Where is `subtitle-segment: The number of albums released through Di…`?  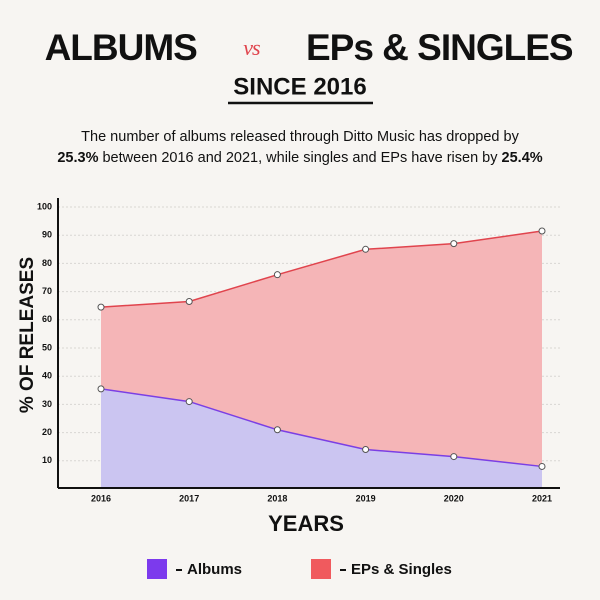 subtitle-segment: The number of albums released through Di… is located at coordinates (300, 137).